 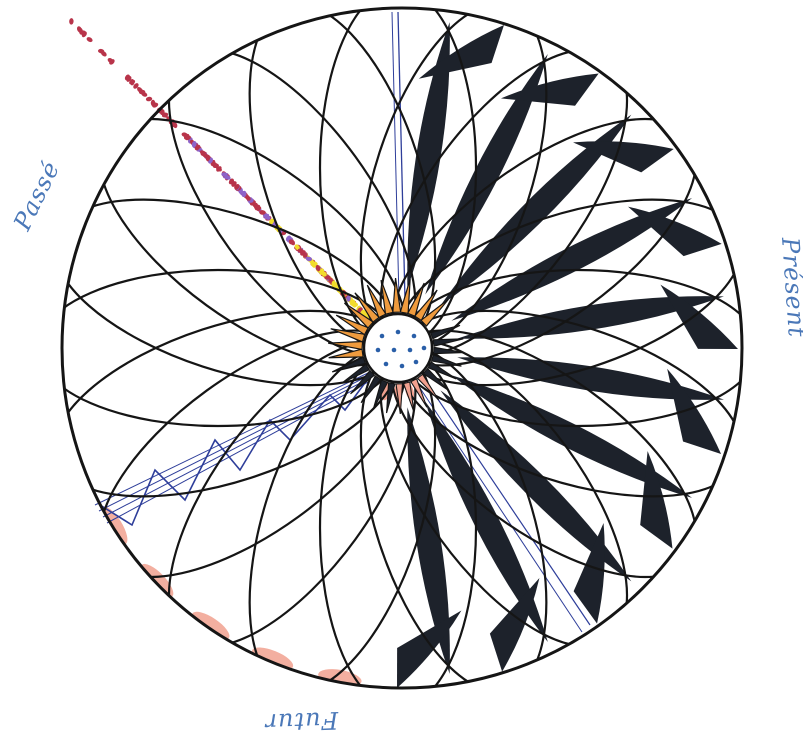 I want to click on center-disc, so click(x=398, y=348).